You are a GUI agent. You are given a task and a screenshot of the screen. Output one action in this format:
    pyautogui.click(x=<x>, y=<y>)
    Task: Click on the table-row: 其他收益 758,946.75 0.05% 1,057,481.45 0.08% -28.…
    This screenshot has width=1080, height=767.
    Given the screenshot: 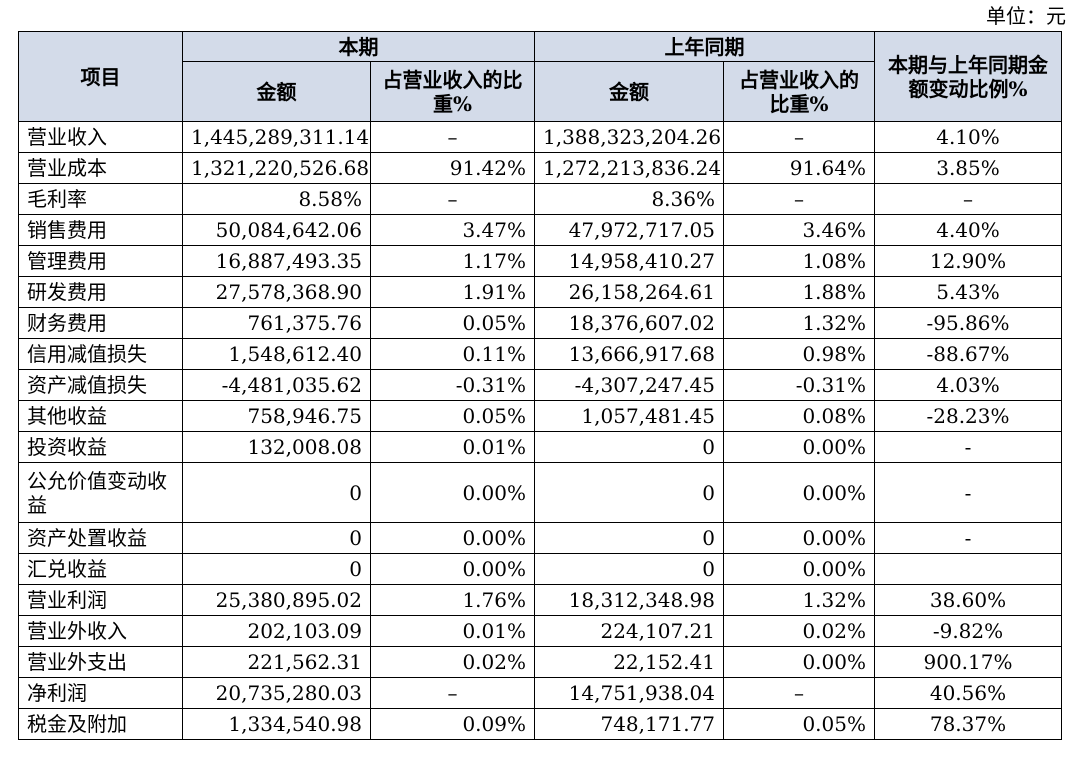 What is the action you would take?
    pyautogui.click(x=540, y=416)
    